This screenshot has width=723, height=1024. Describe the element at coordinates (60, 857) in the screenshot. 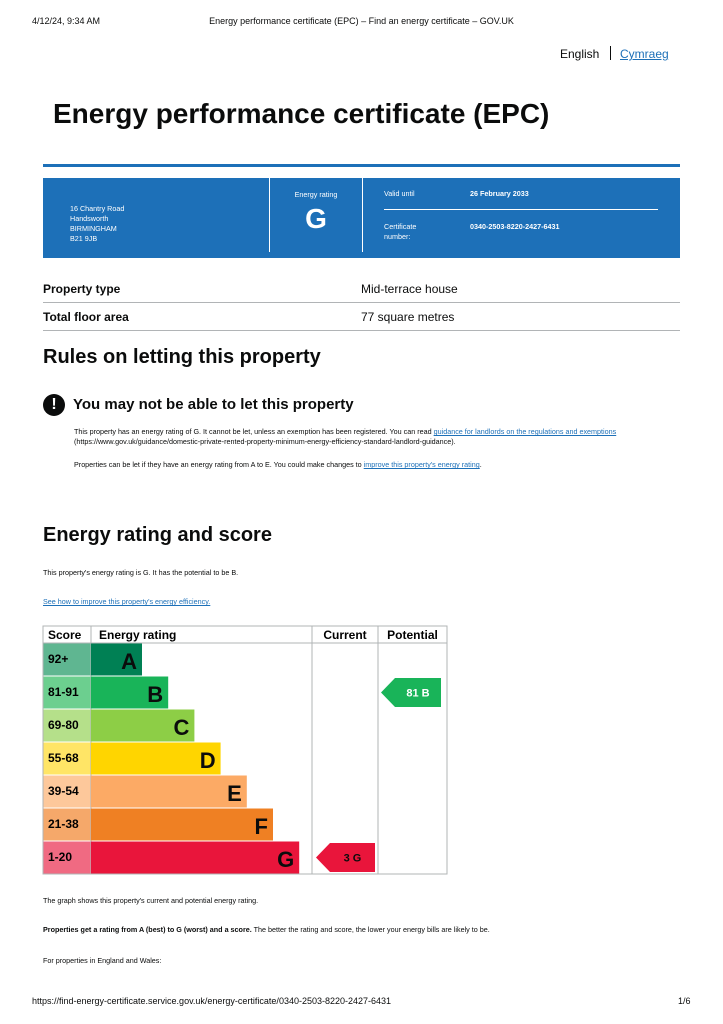

I see `score-label: 1-20` at that location.